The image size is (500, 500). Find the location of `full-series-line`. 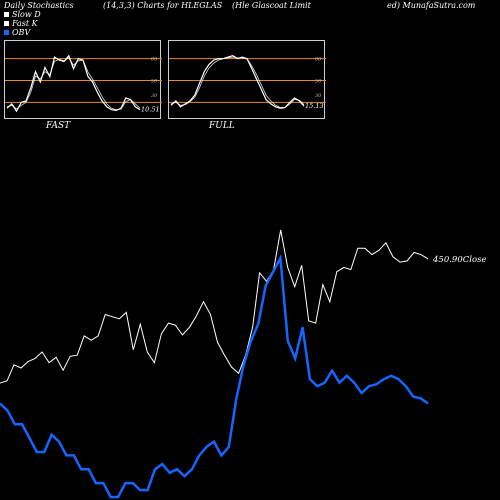

full-series-line is located at coordinates (237, 82).